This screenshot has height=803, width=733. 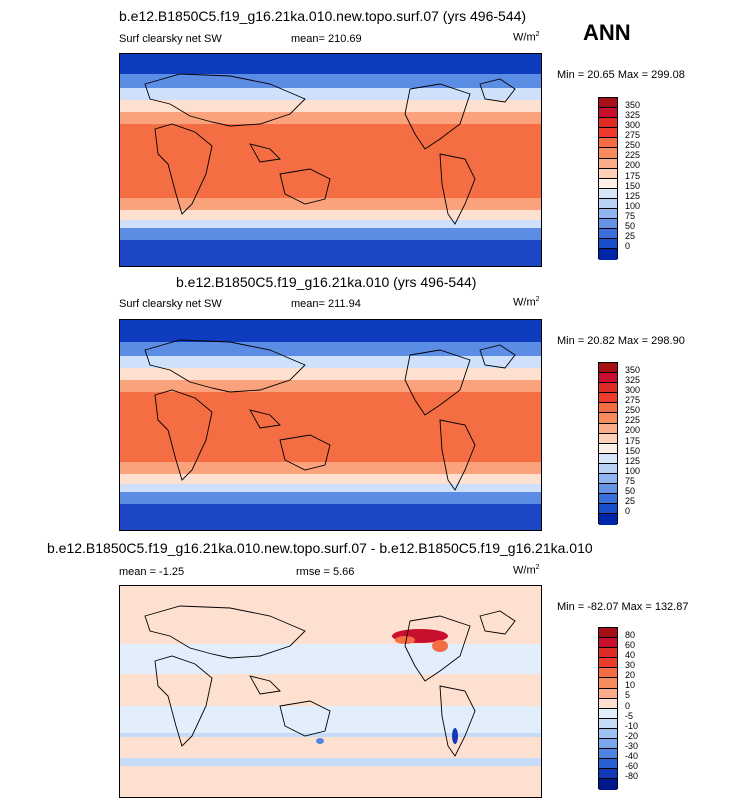 I want to click on panel3-rmse: rmse = 5.66, so click(x=325, y=572).